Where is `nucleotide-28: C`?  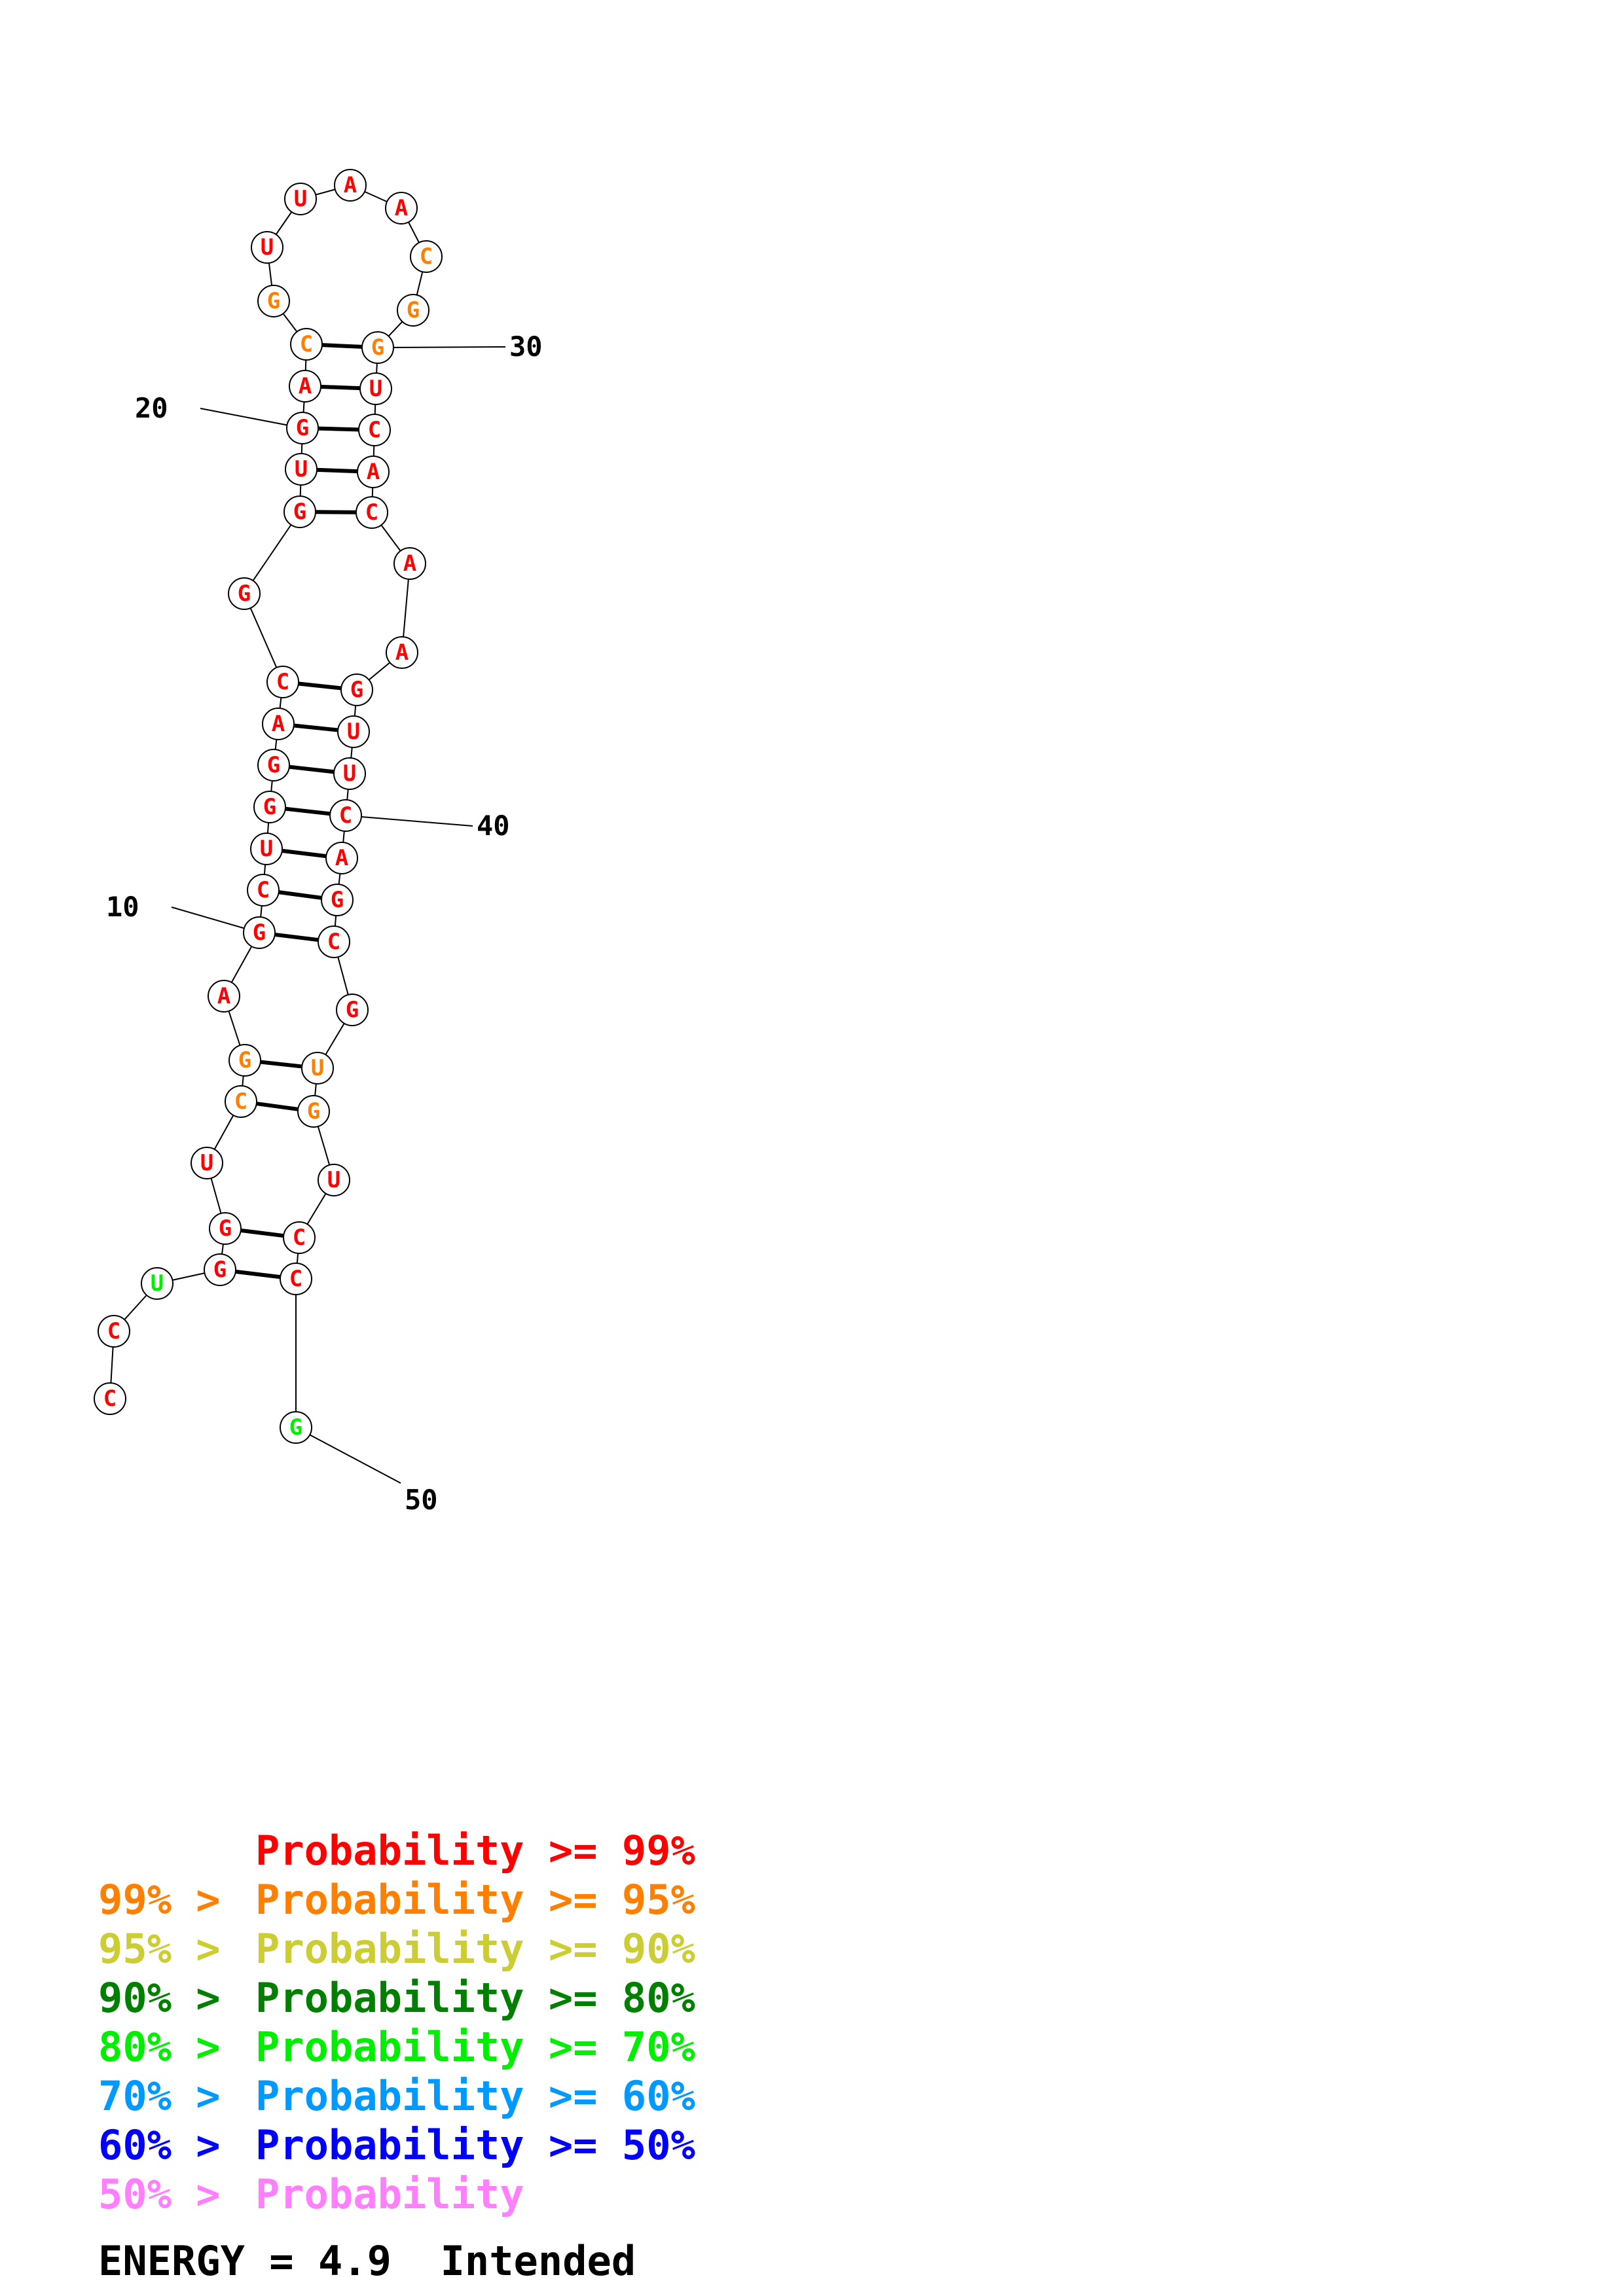
nucleotide-28: C is located at coordinates (426, 256).